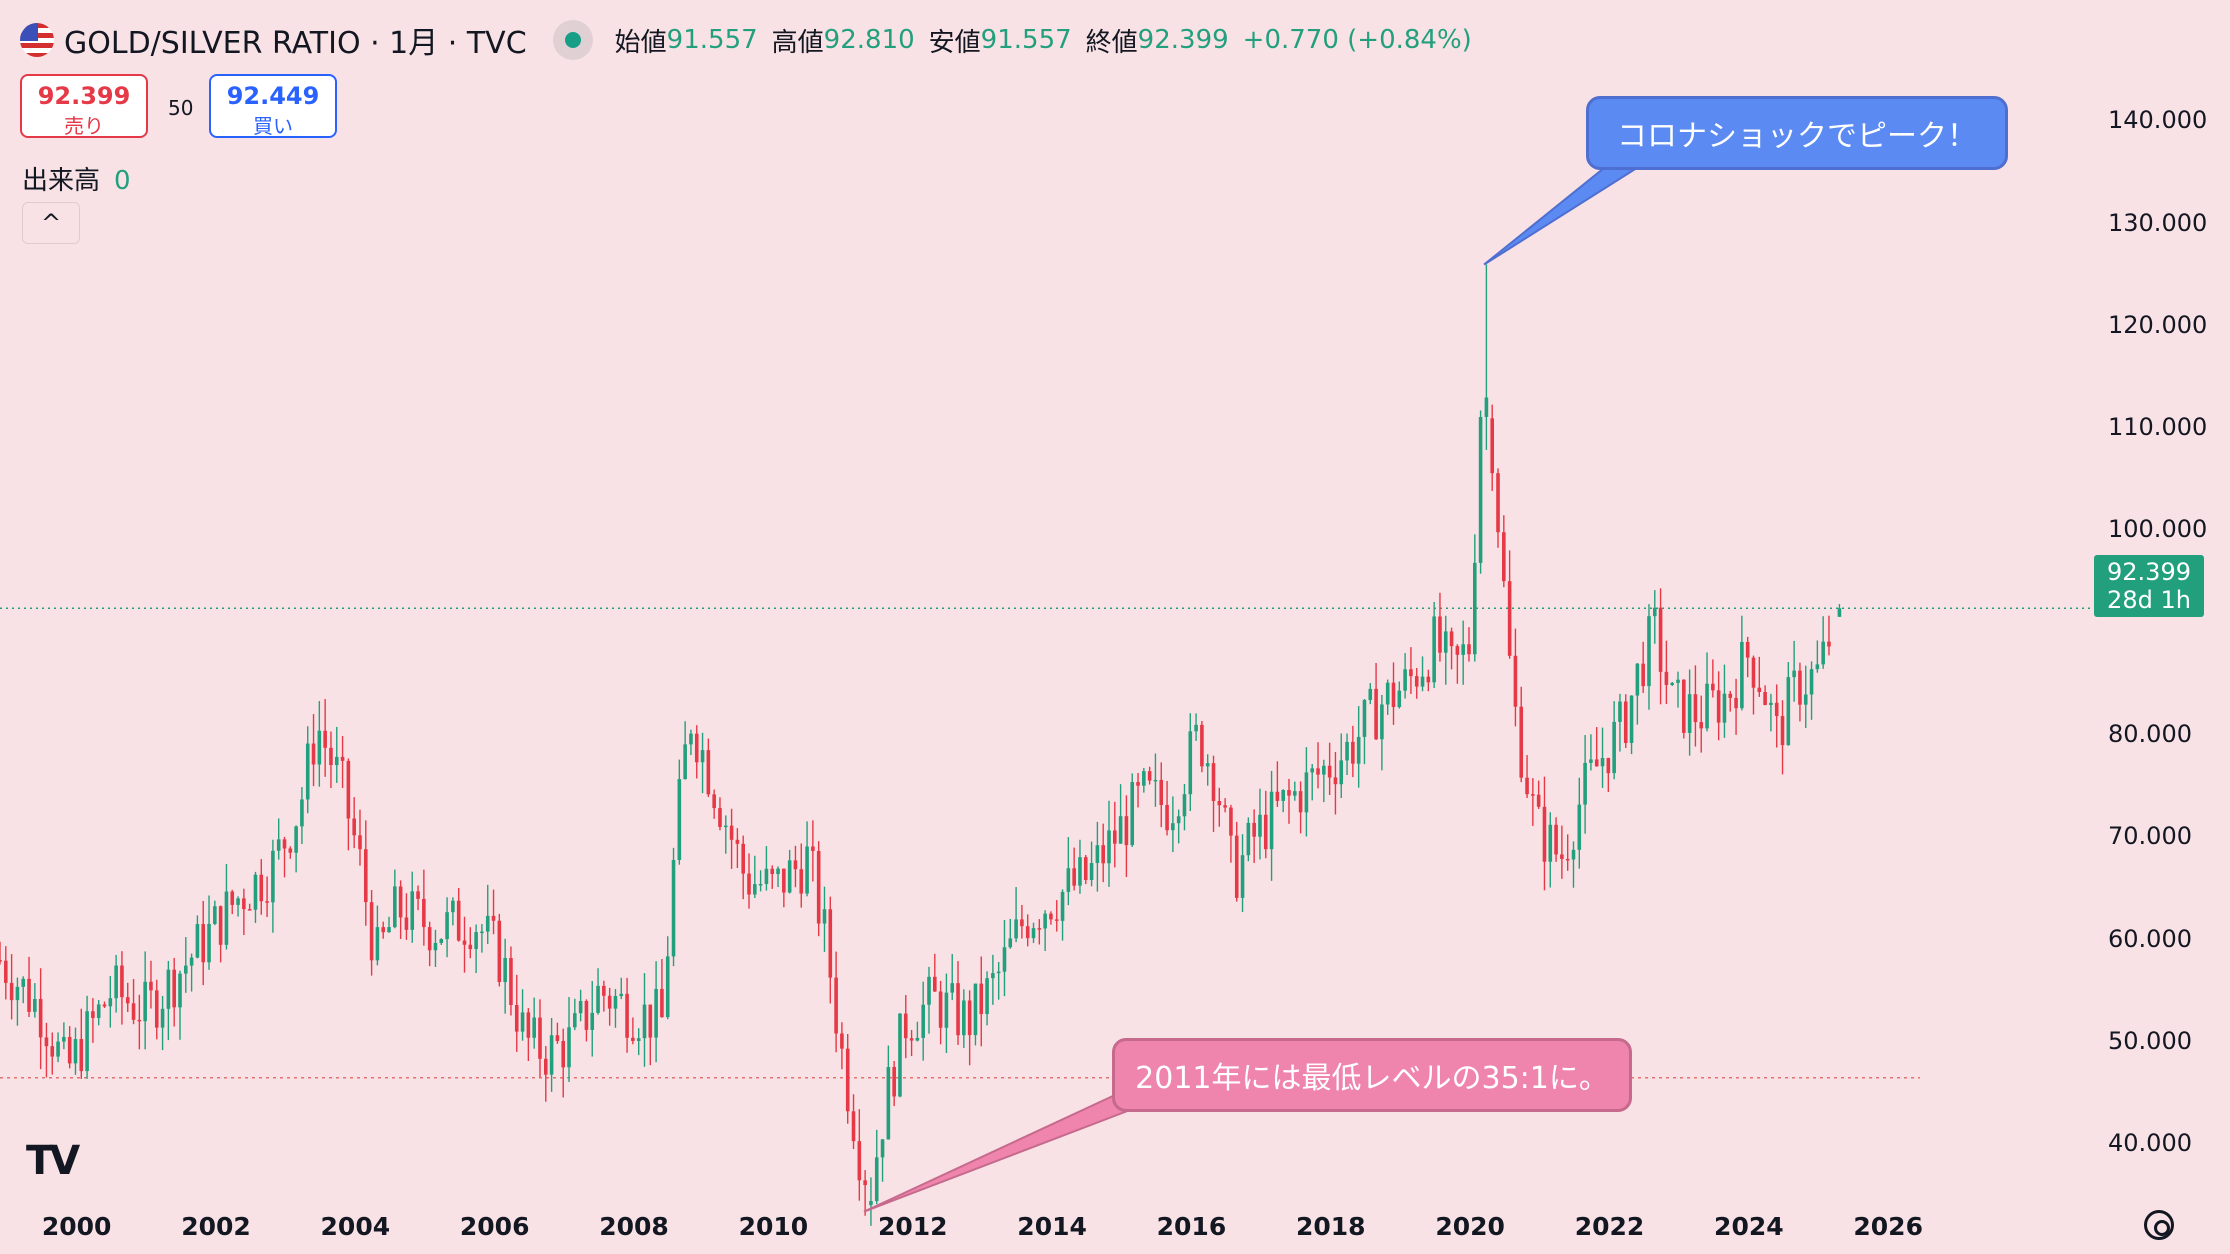 The image size is (2230, 1254). I want to click on volume-indicator: 出来高 0, so click(76, 178).